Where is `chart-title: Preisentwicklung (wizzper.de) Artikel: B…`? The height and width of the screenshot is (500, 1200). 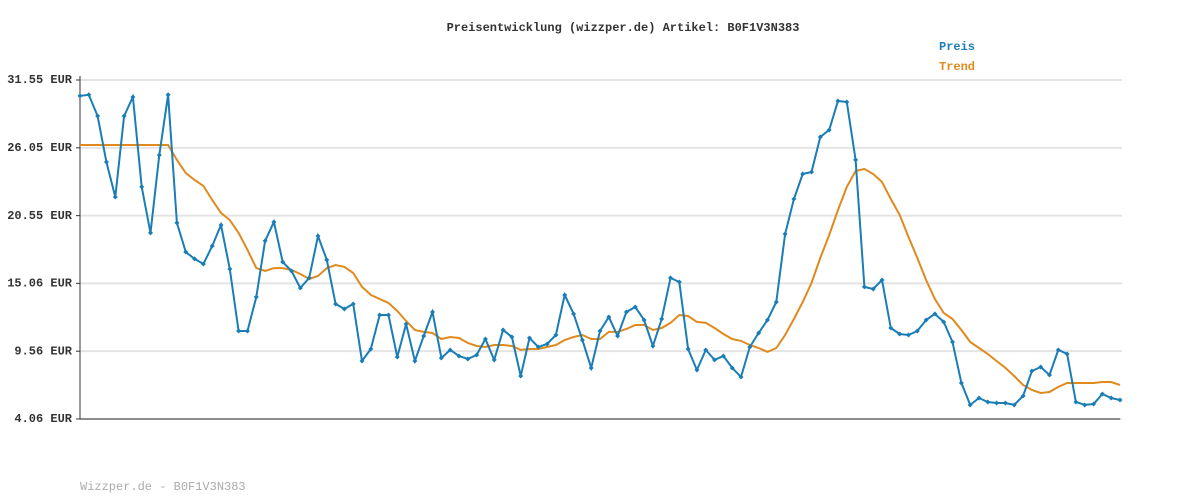
chart-title: Preisentwicklung (wizzper.de) Artikel: B… is located at coordinates (623, 28).